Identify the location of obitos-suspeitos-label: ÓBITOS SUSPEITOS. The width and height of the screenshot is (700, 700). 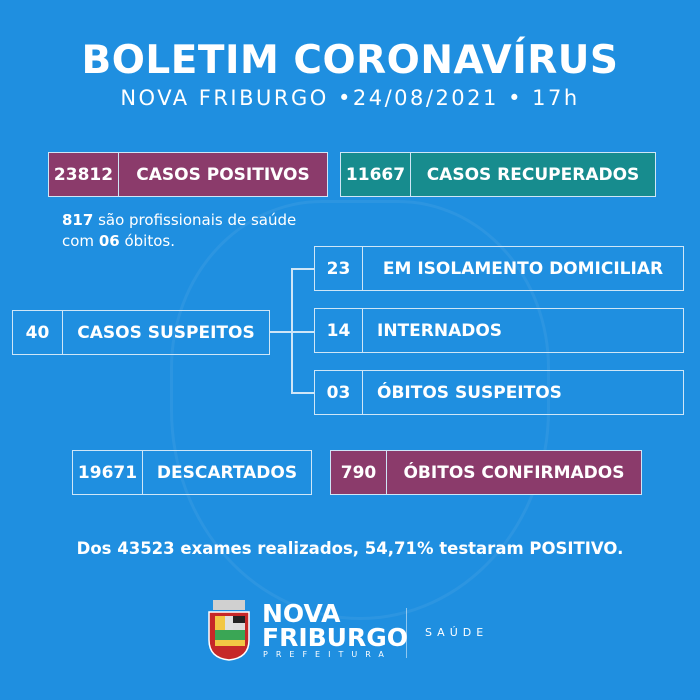
(469, 392).